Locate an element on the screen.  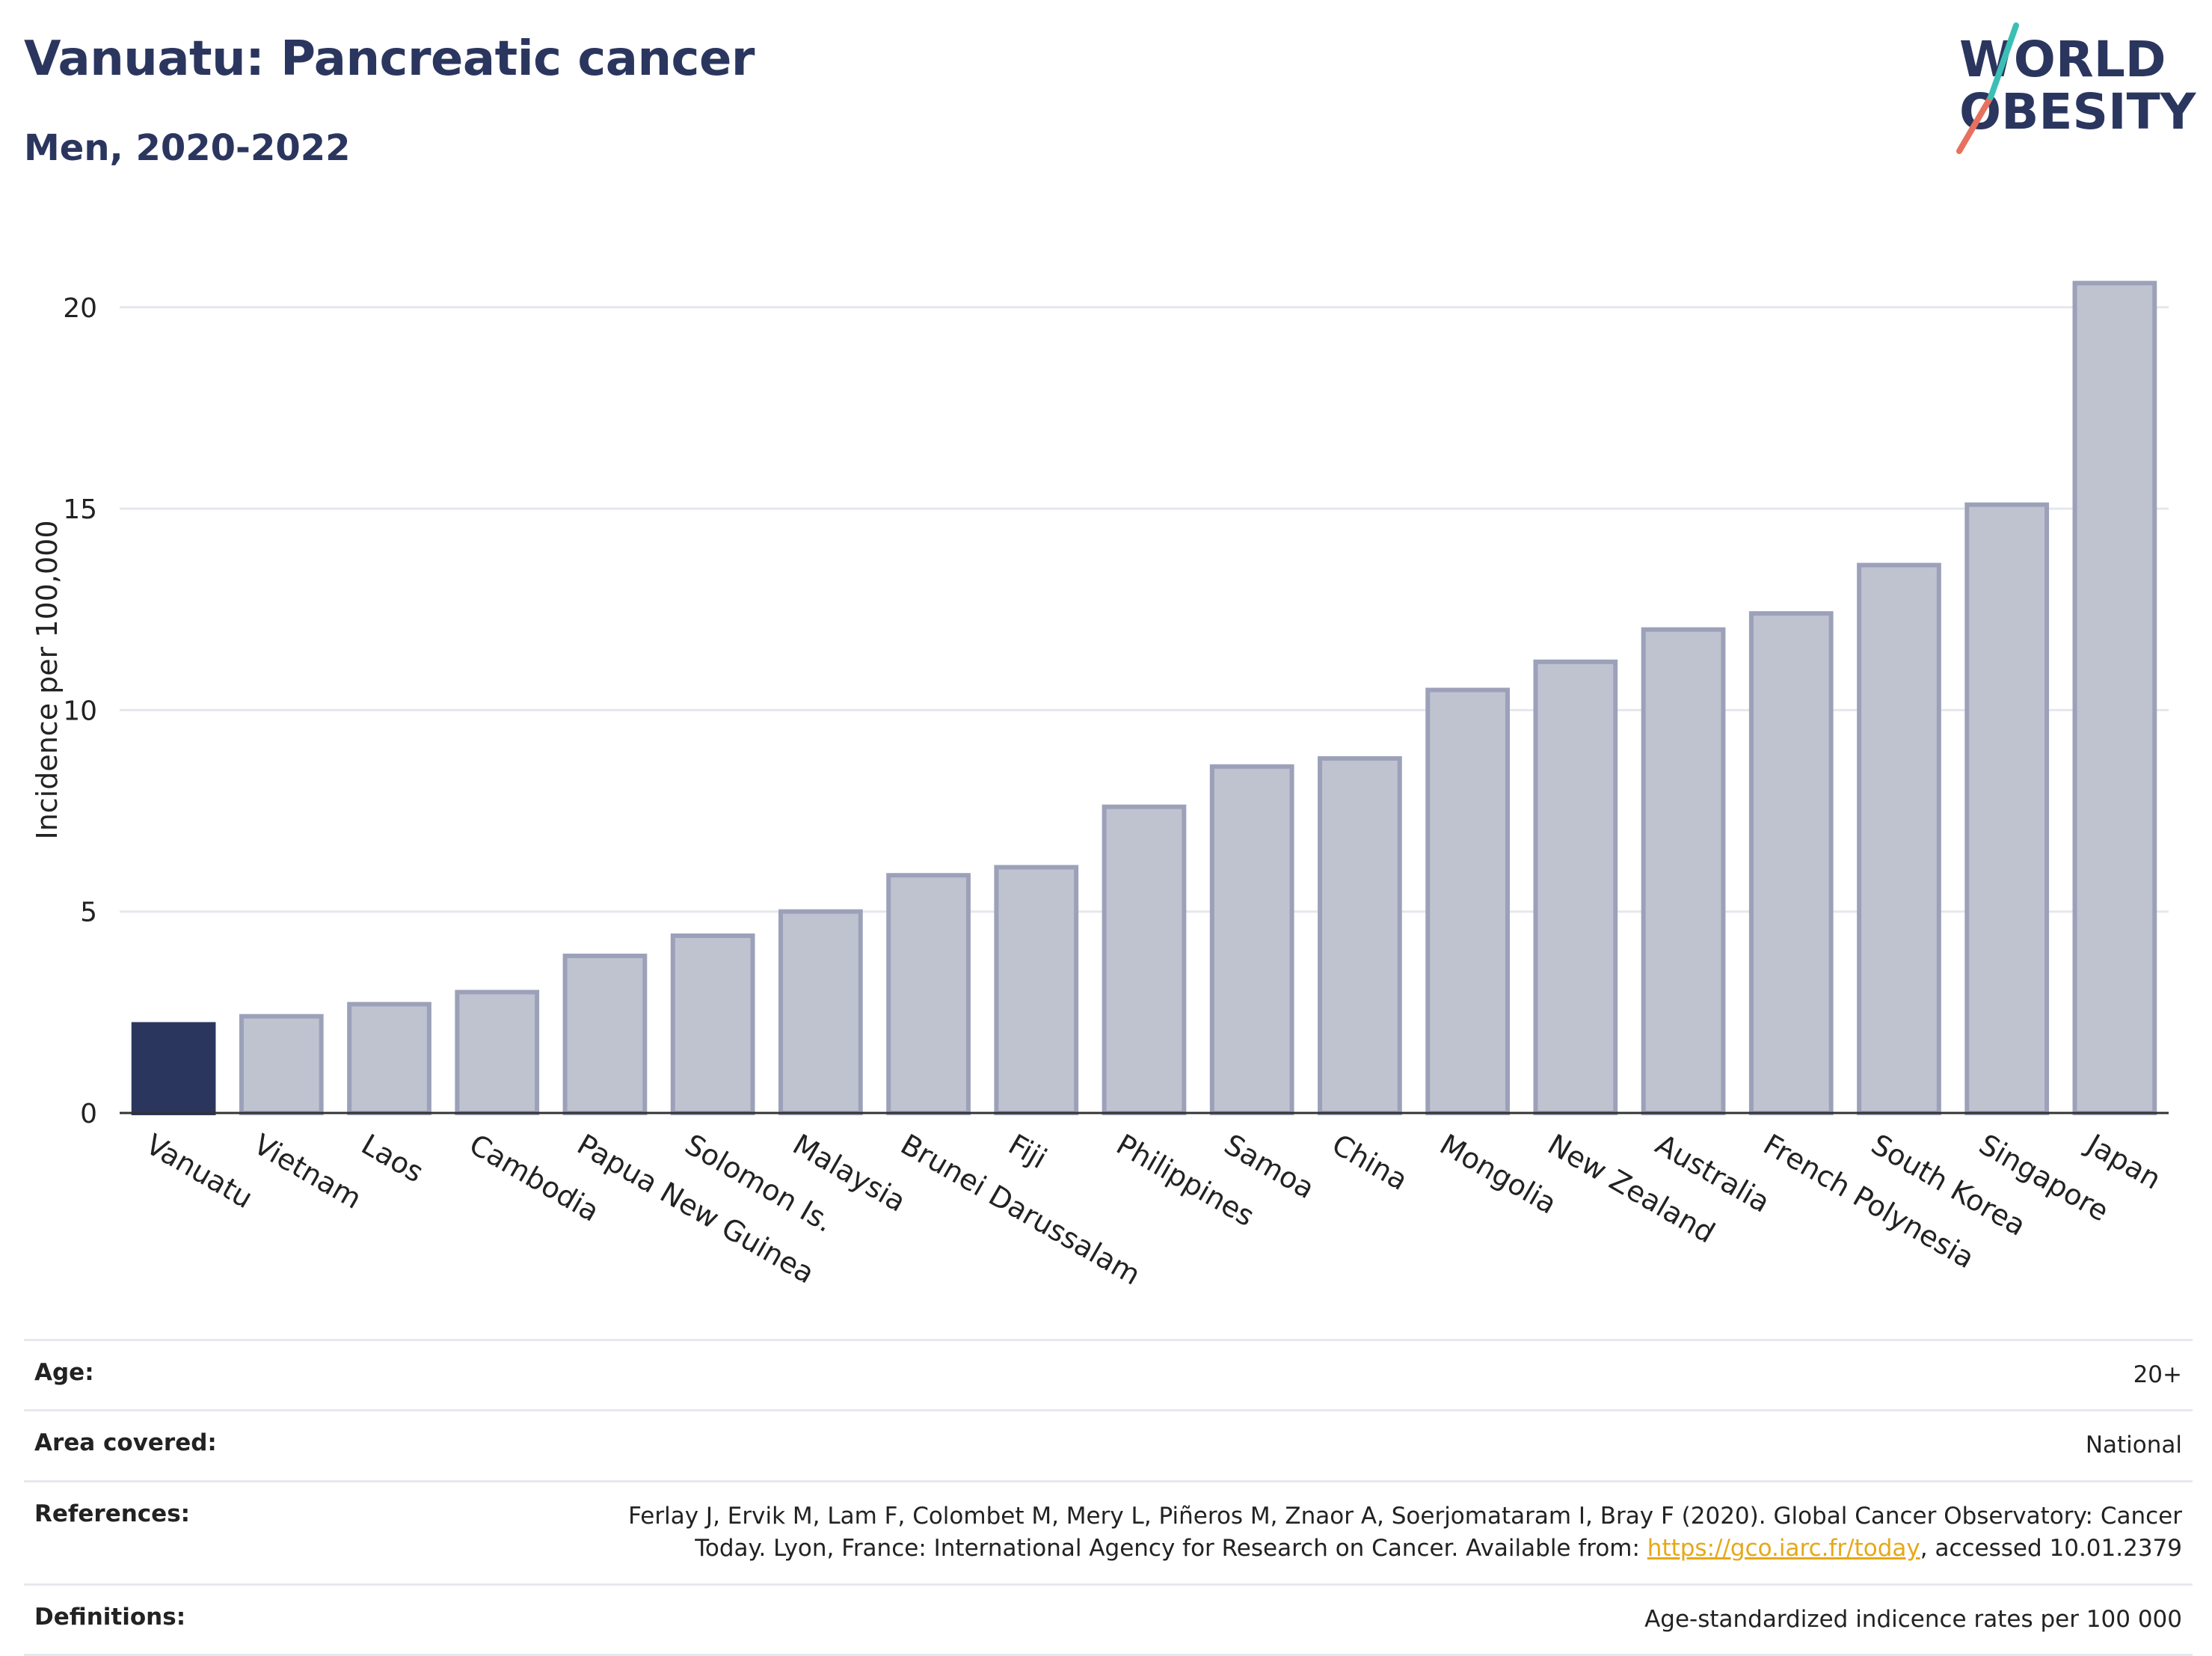
footer-row-age: Age: 20+ is located at coordinates (1108, 1374).